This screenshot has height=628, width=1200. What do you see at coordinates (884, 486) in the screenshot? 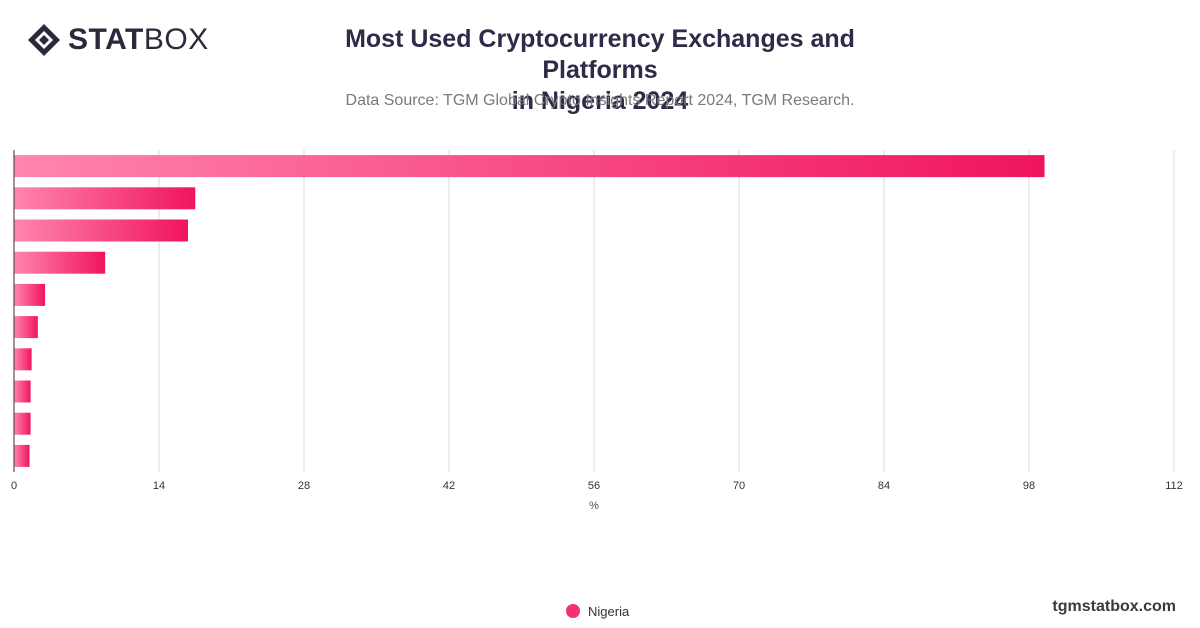
I see `x-tick-label: 84` at bounding box center [884, 486].